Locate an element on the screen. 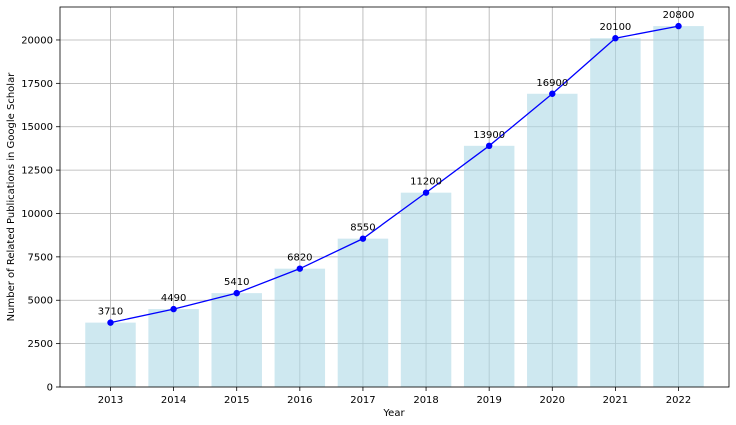  line-point-2016 is located at coordinates (300, 268).